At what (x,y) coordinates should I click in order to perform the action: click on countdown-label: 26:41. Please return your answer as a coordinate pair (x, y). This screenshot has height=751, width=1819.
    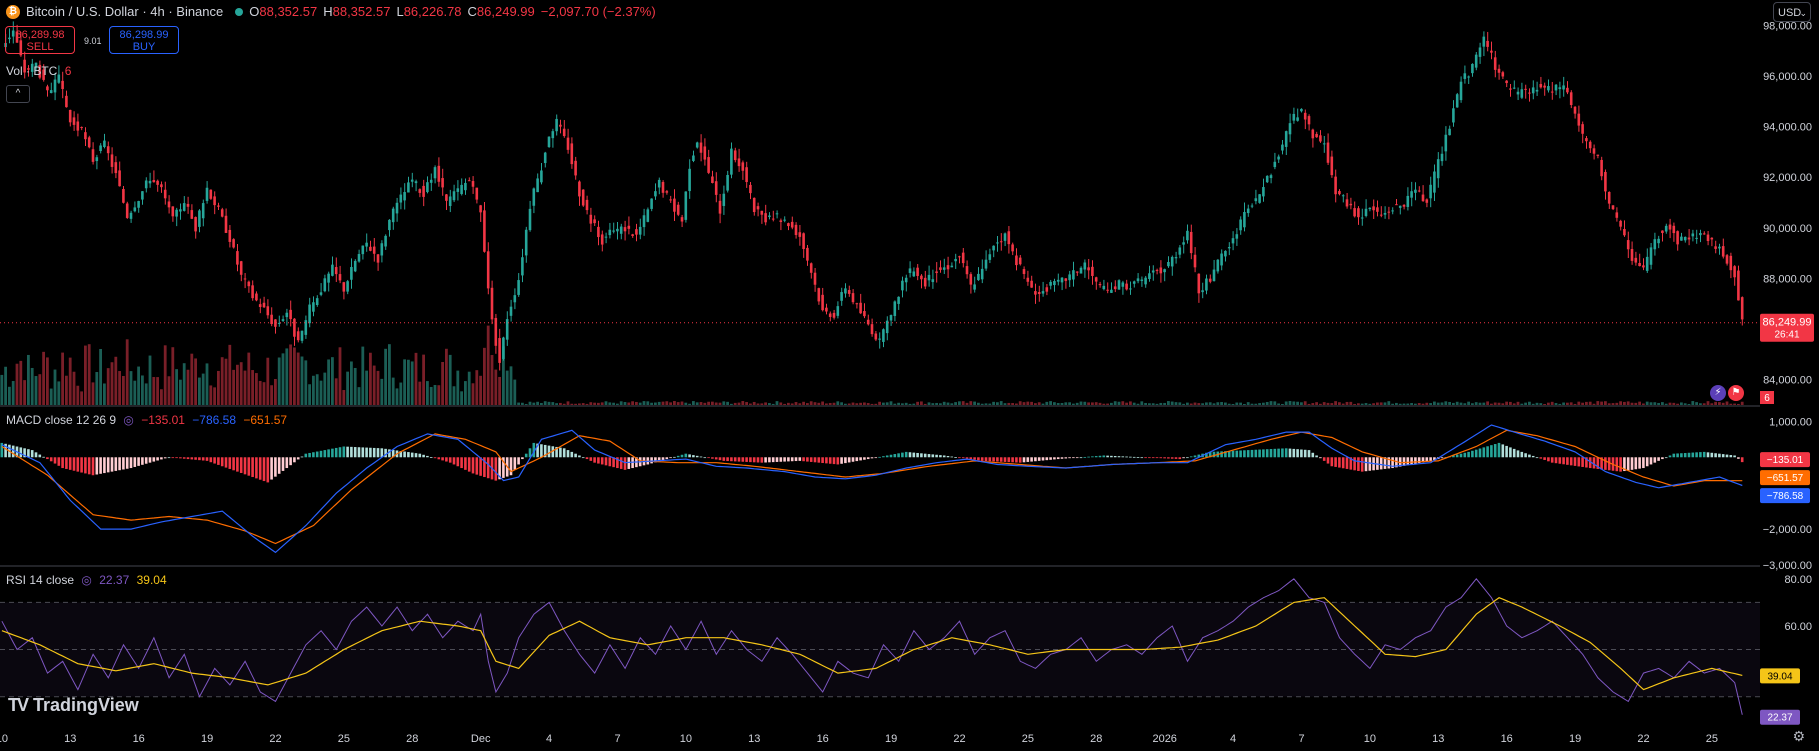
    Looking at the image, I should click on (1786, 335).